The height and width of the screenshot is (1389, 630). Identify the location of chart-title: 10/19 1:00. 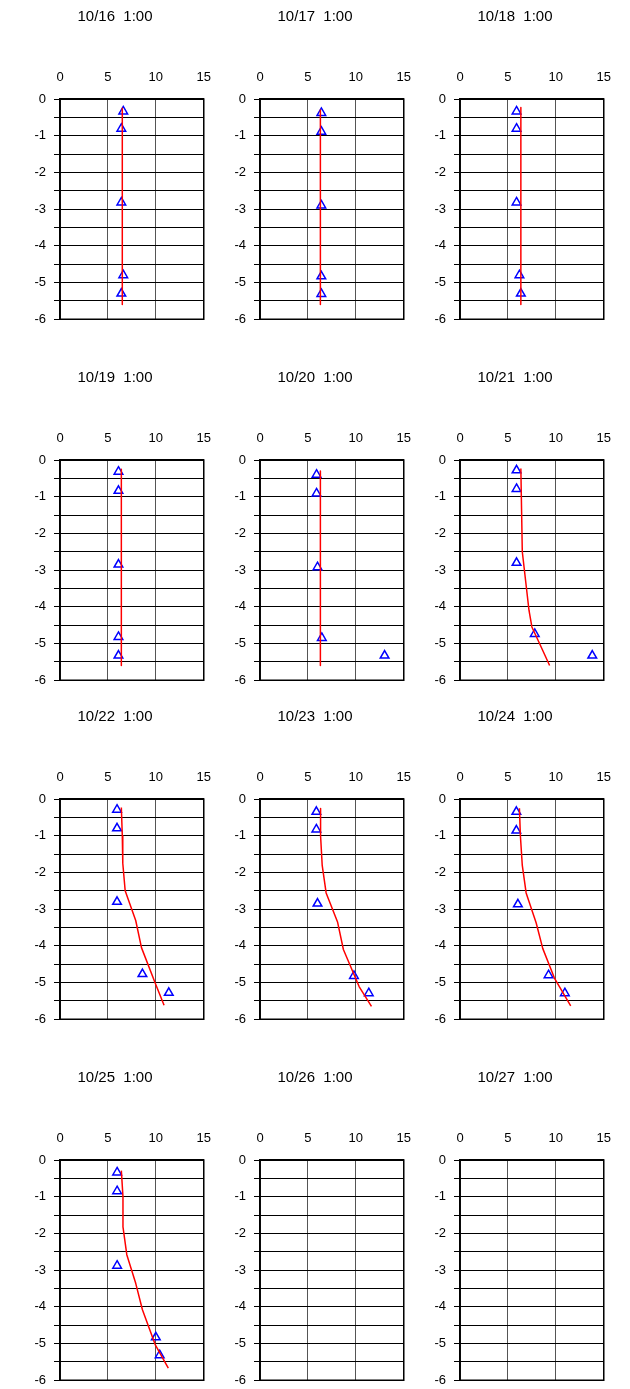
(115, 377).